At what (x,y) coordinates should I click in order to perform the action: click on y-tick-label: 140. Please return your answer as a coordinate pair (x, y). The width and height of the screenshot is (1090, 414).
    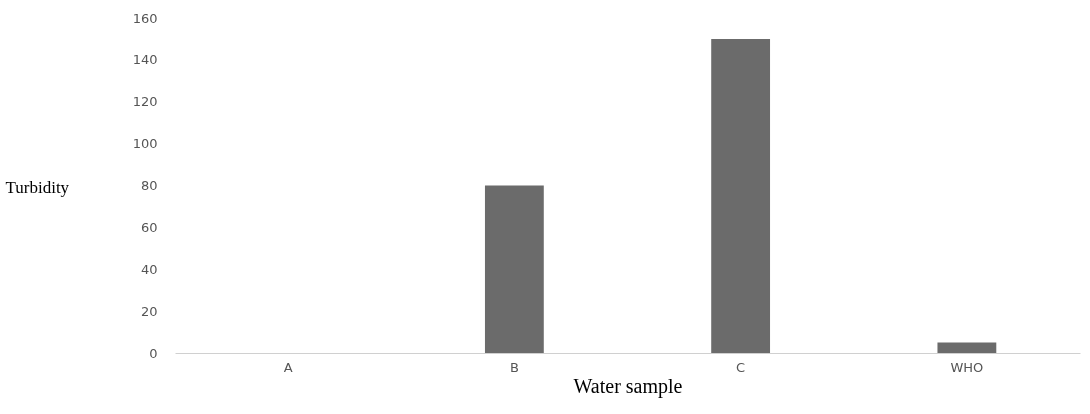
    Looking at the image, I should click on (145, 60).